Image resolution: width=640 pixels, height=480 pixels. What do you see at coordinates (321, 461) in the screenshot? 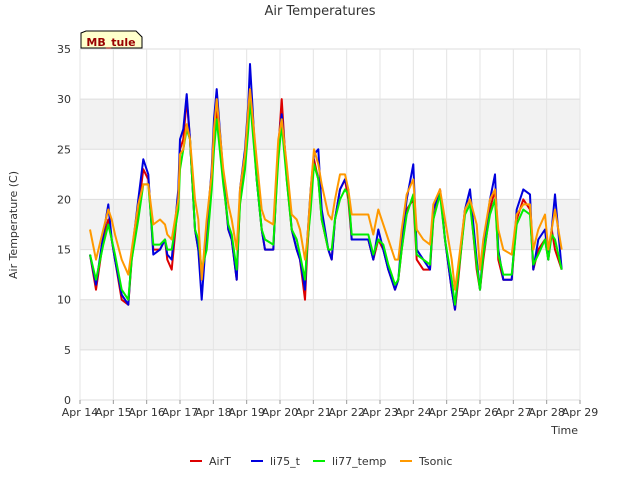
I see `legend: AirT li75_t li77_temp Tsonic` at bounding box center [321, 461].